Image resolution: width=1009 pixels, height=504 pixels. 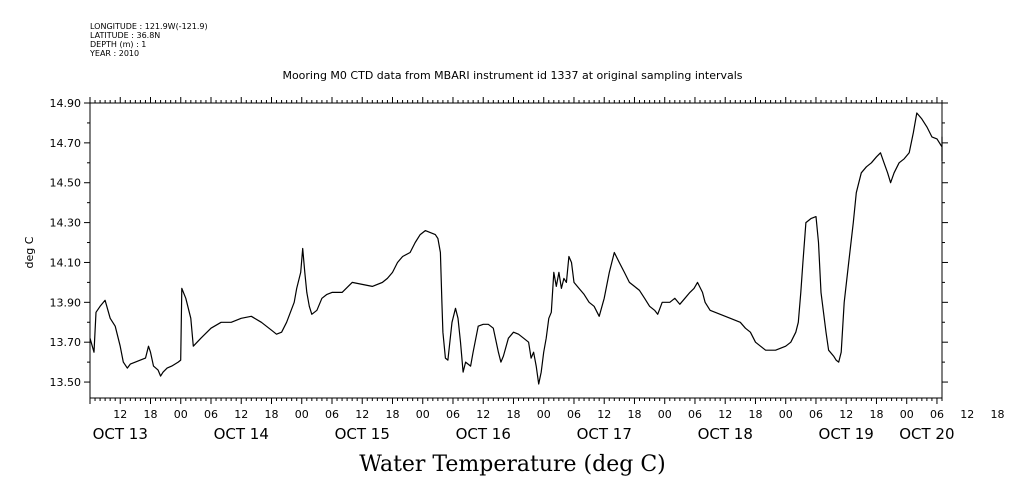 I want to click on longitude-label: LONGITUDE : 121.9W(-121.9), so click(x=149, y=26).